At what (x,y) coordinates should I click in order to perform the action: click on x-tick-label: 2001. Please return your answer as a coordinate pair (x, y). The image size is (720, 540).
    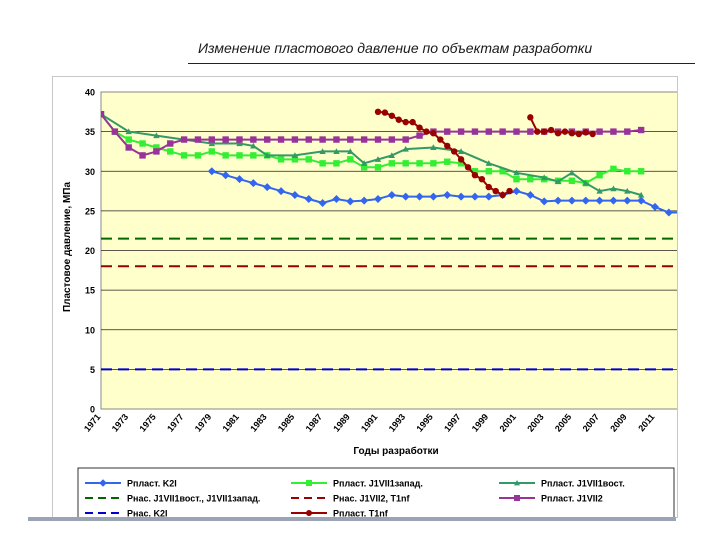
    Looking at the image, I should click on (507, 423).